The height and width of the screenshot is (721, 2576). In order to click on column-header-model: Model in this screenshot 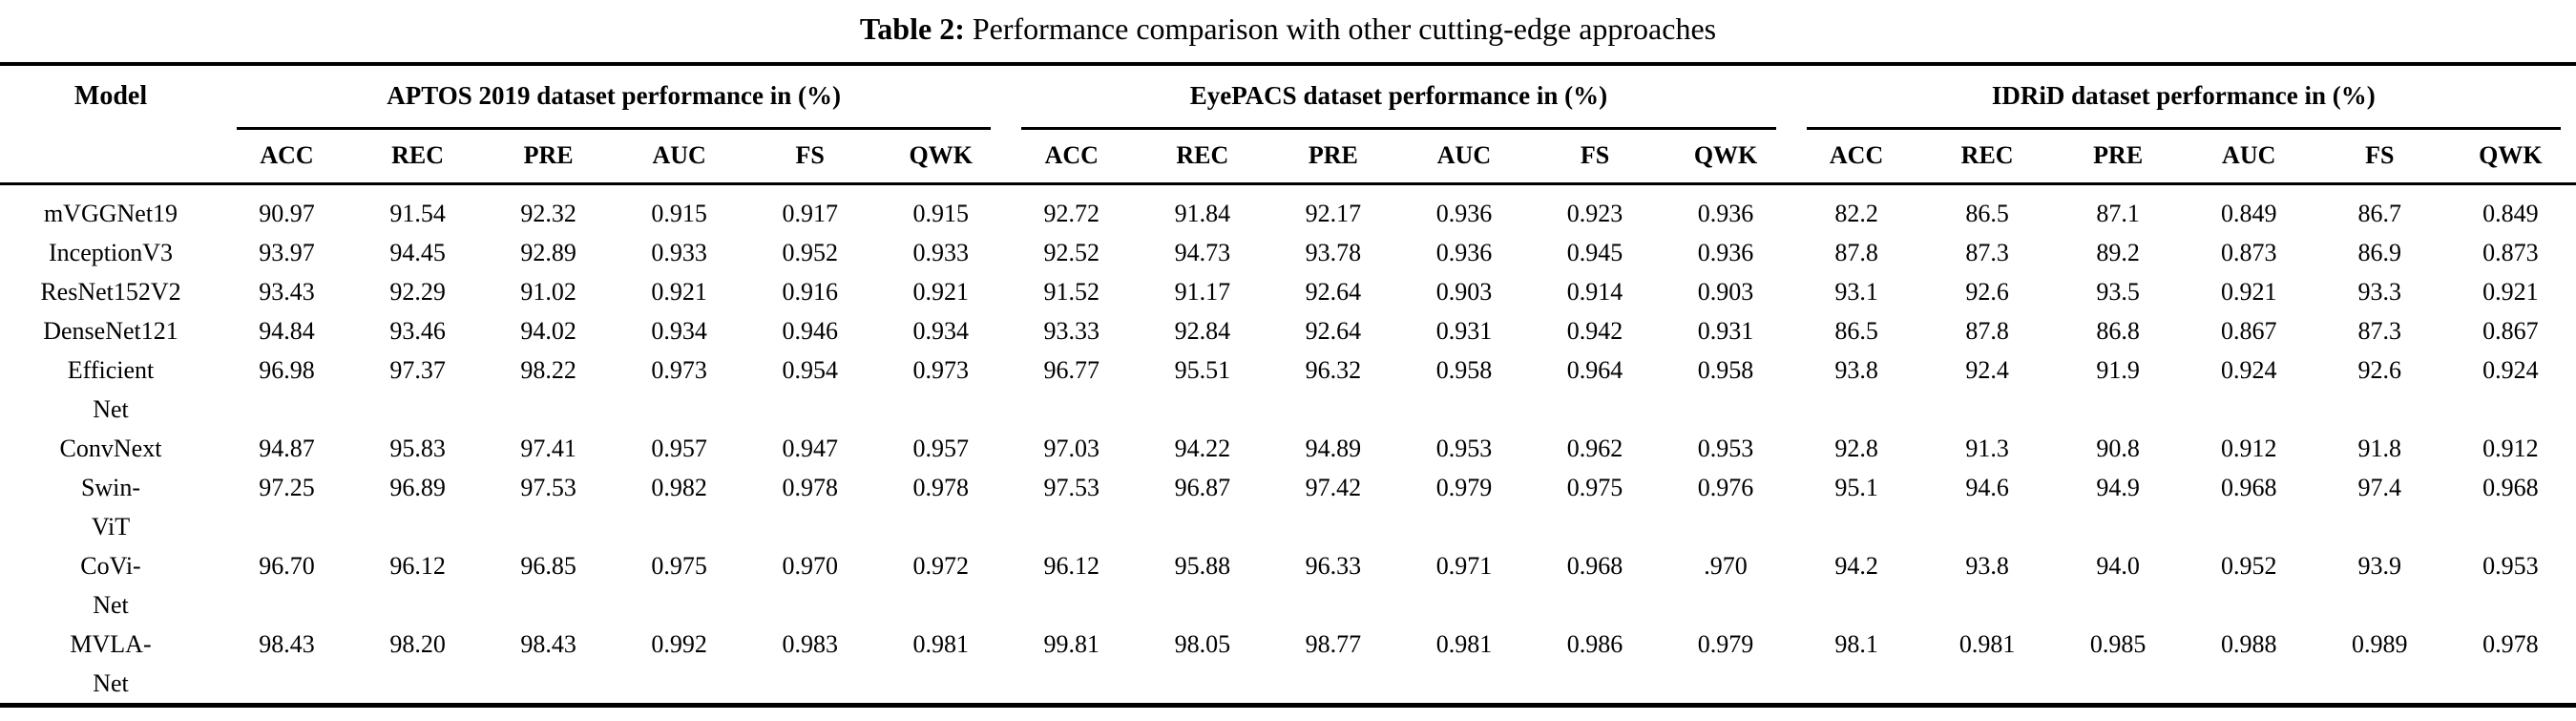, I will do `click(110, 124)`.